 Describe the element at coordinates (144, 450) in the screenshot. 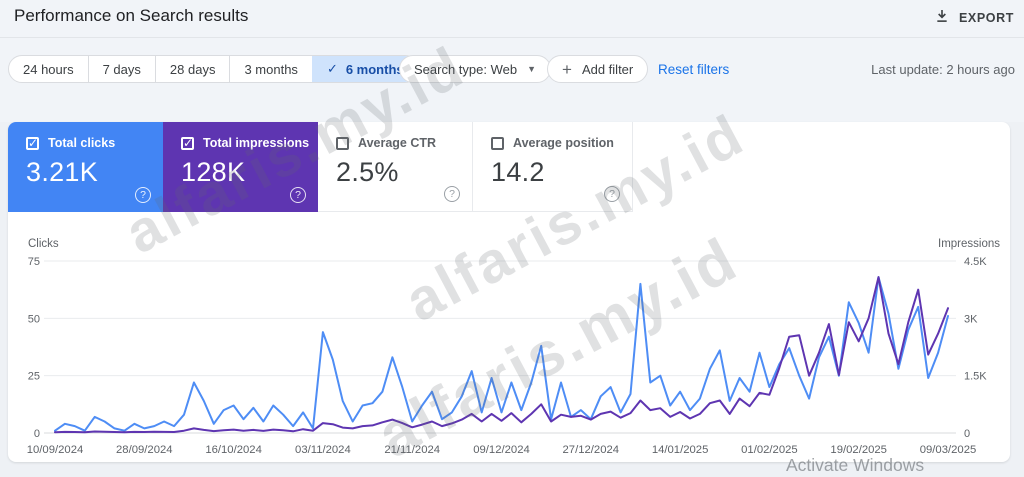

I see `x-tick-label: 28/09/2024` at that location.